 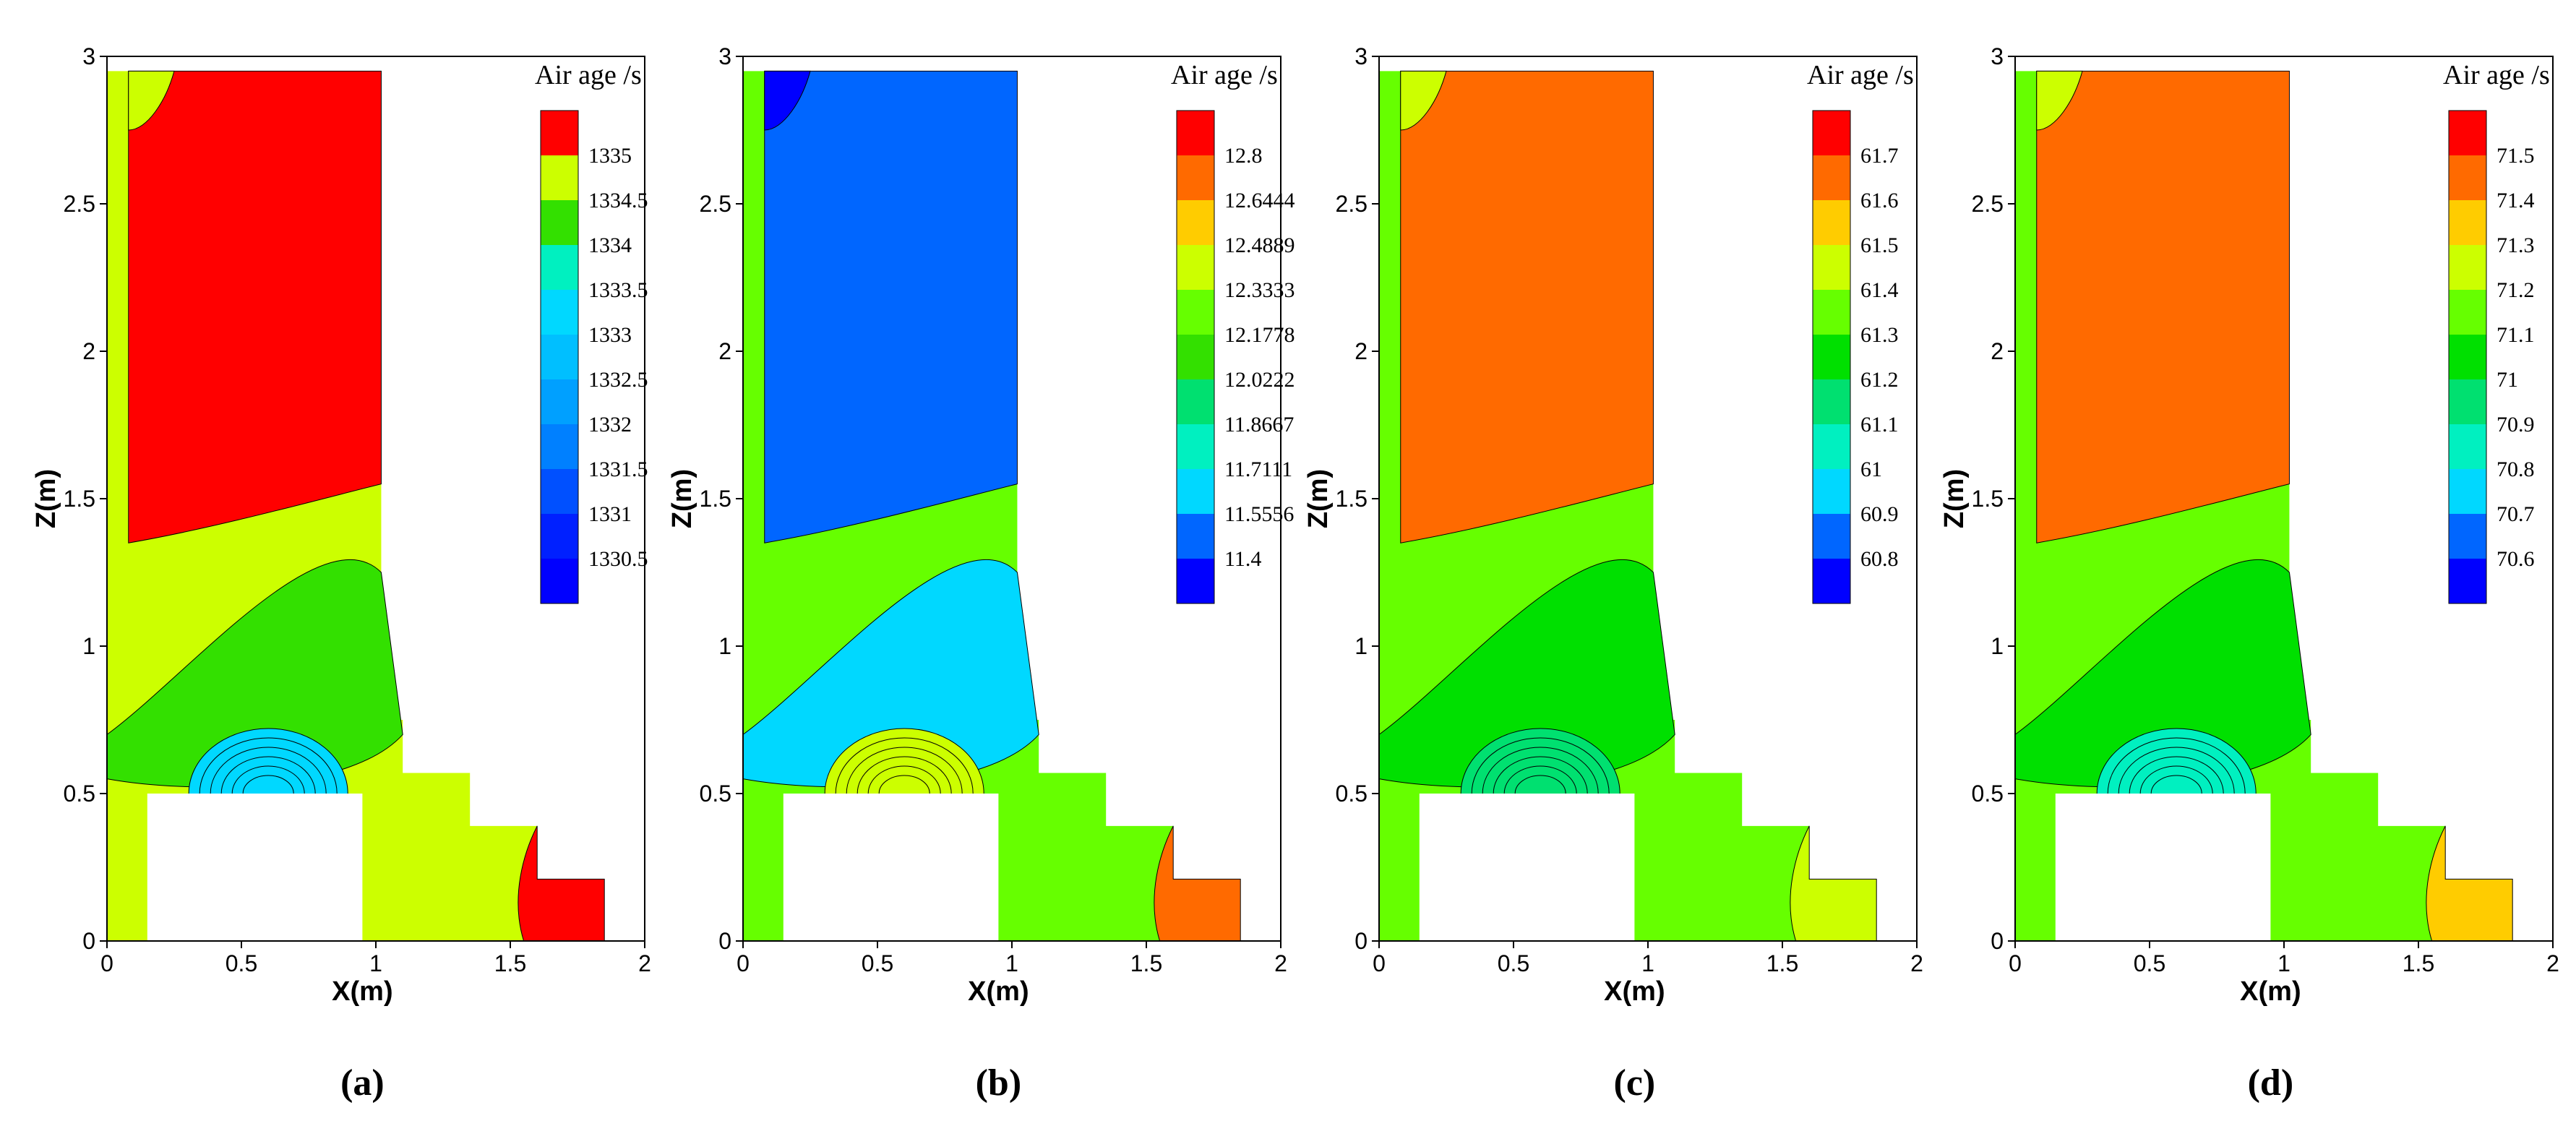 What do you see at coordinates (618, 290) in the screenshot?
I see `legend-label-3: 1333.5` at bounding box center [618, 290].